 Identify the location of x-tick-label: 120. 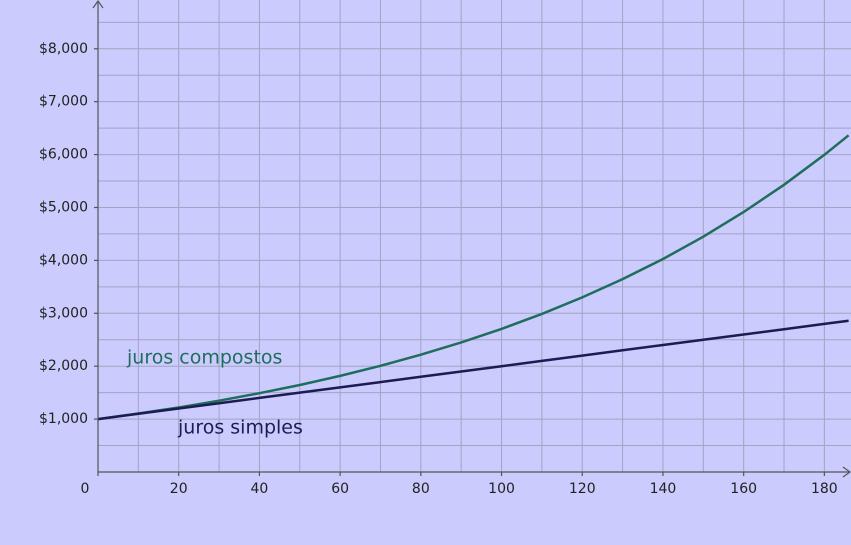
(582, 489).